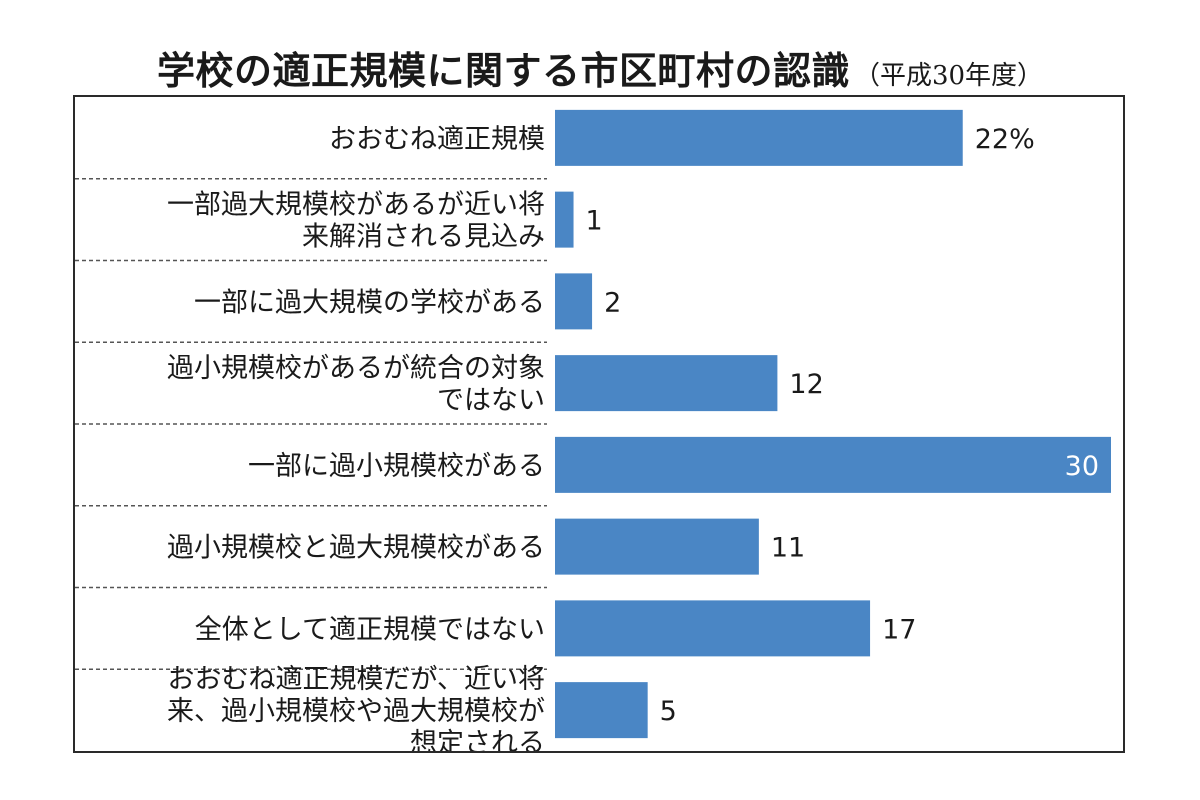 This screenshot has height=800, width=1200. What do you see at coordinates (477, 739) in the screenshot?
I see `category-label: 想定される` at bounding box center [477, 739].